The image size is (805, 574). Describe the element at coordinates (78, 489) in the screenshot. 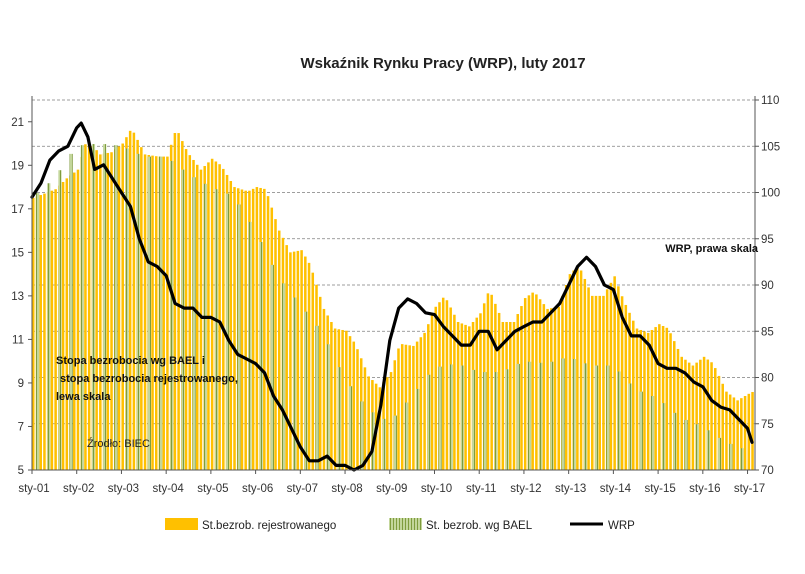

I see `x-tick-label: sty-02` at that location.